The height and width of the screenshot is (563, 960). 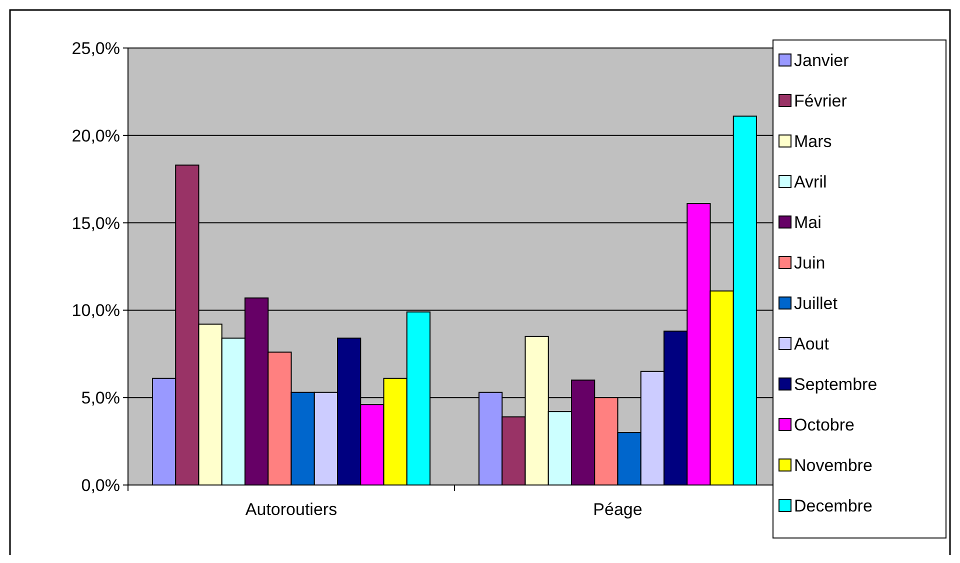 What do you see at coordinates (291, 509) in the screenshot?
I see `x-tick-label: Autoroutiers` at bounding box center [291, 509].